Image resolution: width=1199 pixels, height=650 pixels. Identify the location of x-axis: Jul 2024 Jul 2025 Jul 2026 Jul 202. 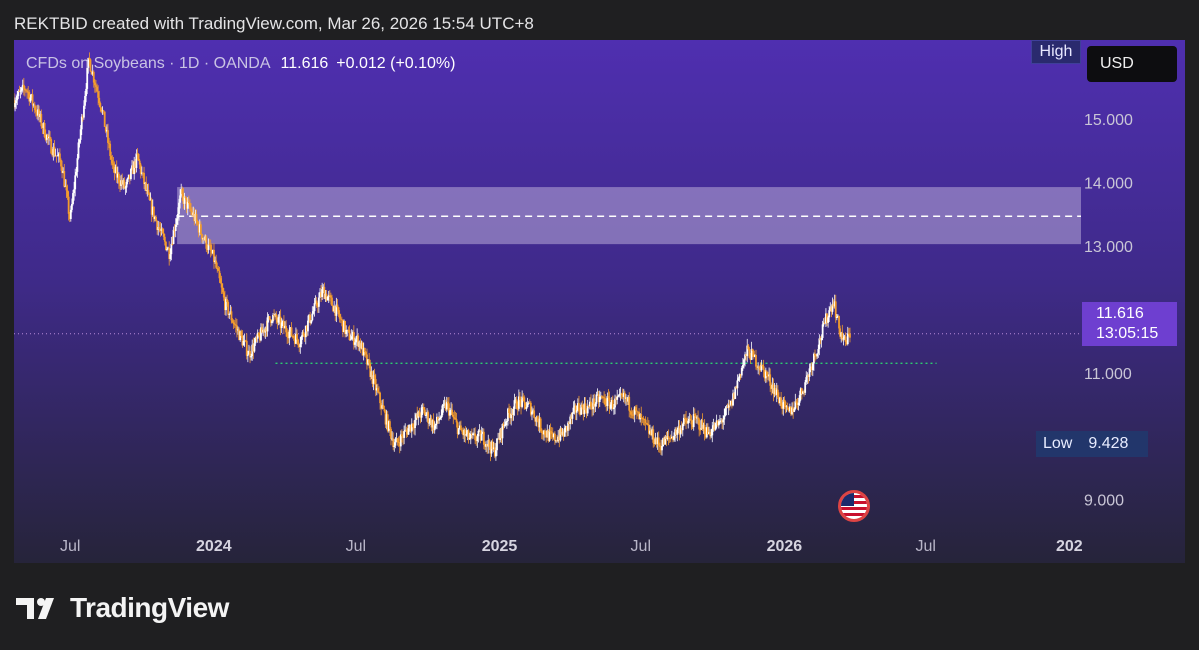
(571, 546).